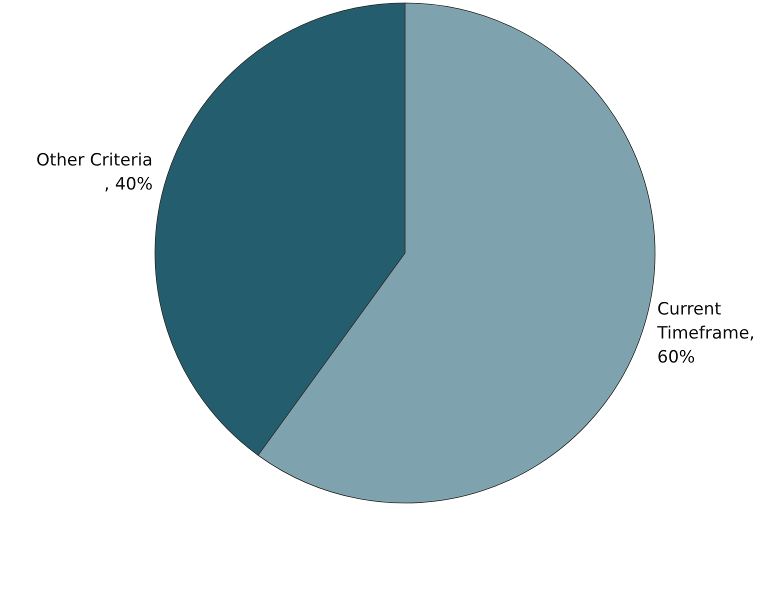 This screenshot has width=763, height=614. Describe the element at coordinates (94, 172) in the screenshot. I see `slice-label: Other Criteria, 40%` at that location.